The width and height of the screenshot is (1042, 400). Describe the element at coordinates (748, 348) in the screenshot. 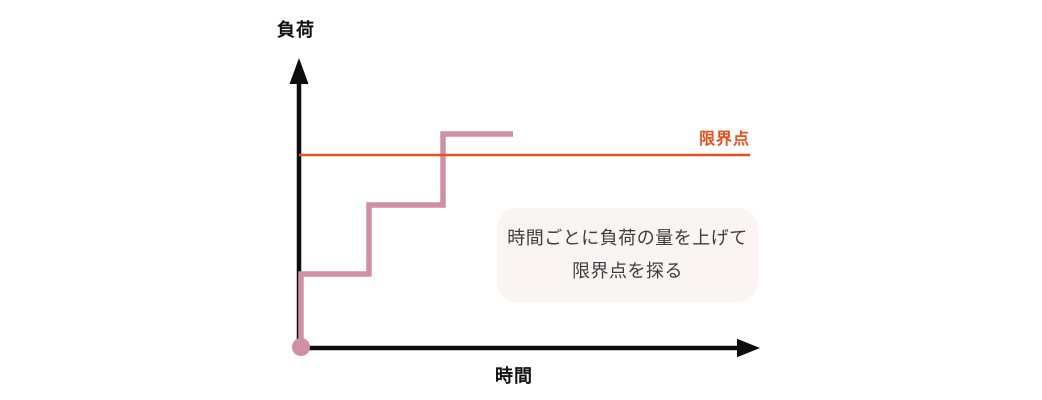

I see `x-axis-arrowhead` at that location.